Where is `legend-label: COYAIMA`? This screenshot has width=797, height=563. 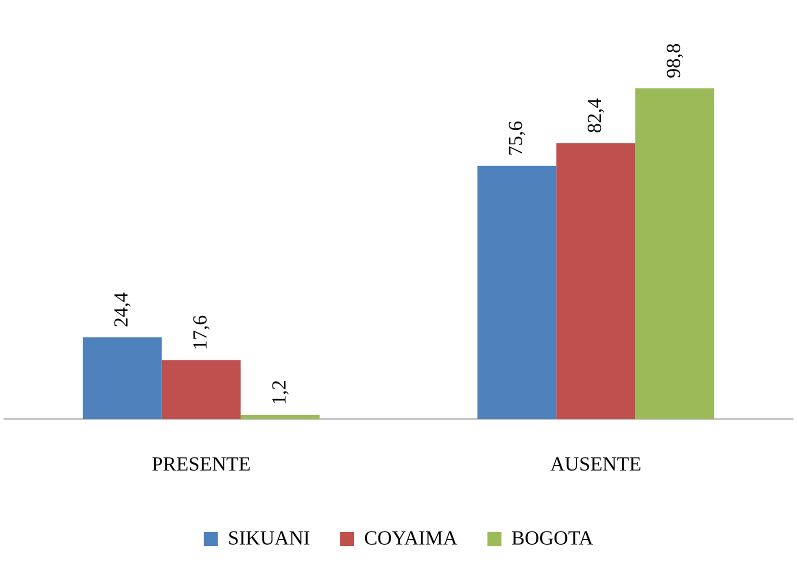
legend-label: COYAIMA is located at coordinates (411, 538).